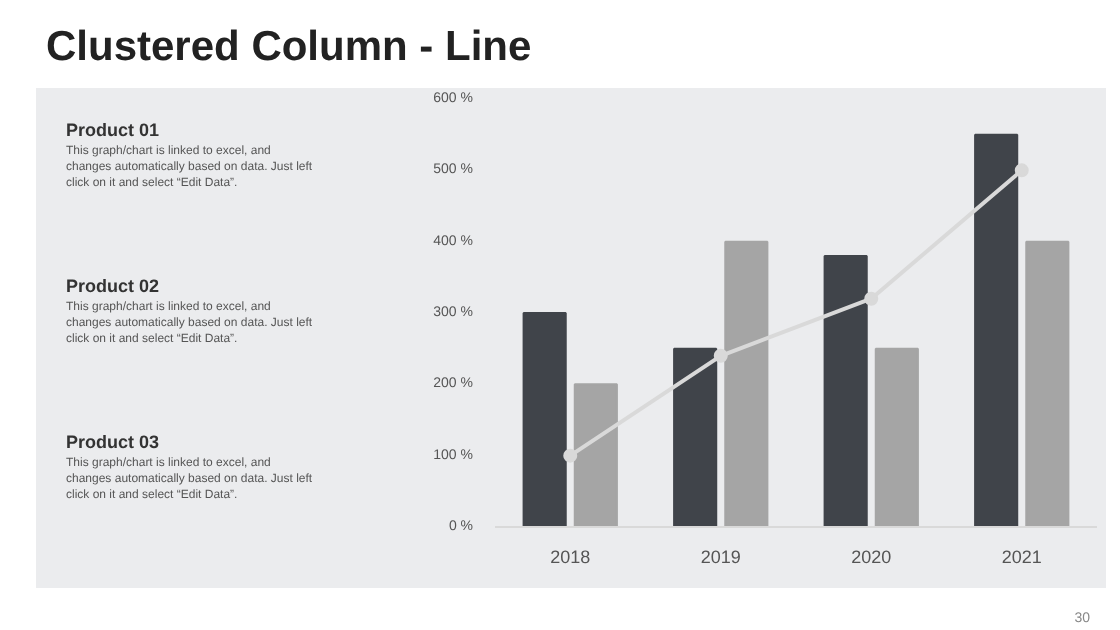 Image resolution: width=1120 pixels, height=630 pixels. I want to click on text: Product 02, so click(114, 287).